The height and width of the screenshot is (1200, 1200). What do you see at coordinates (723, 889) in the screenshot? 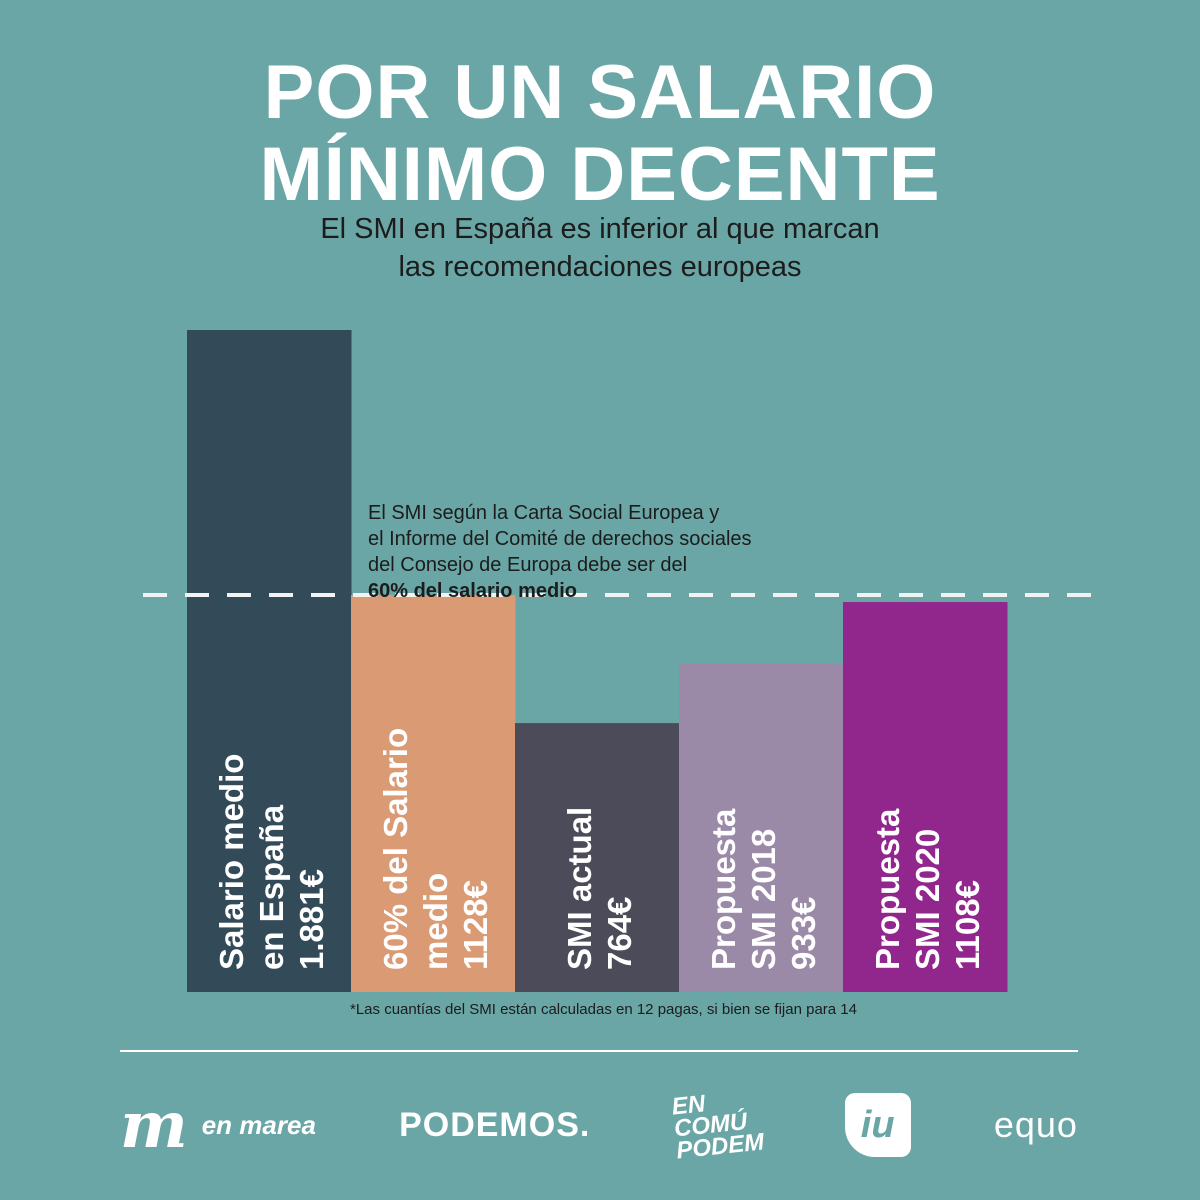
I see `bar-4-label-1: Propuesta` at bounding box center [723, 889].